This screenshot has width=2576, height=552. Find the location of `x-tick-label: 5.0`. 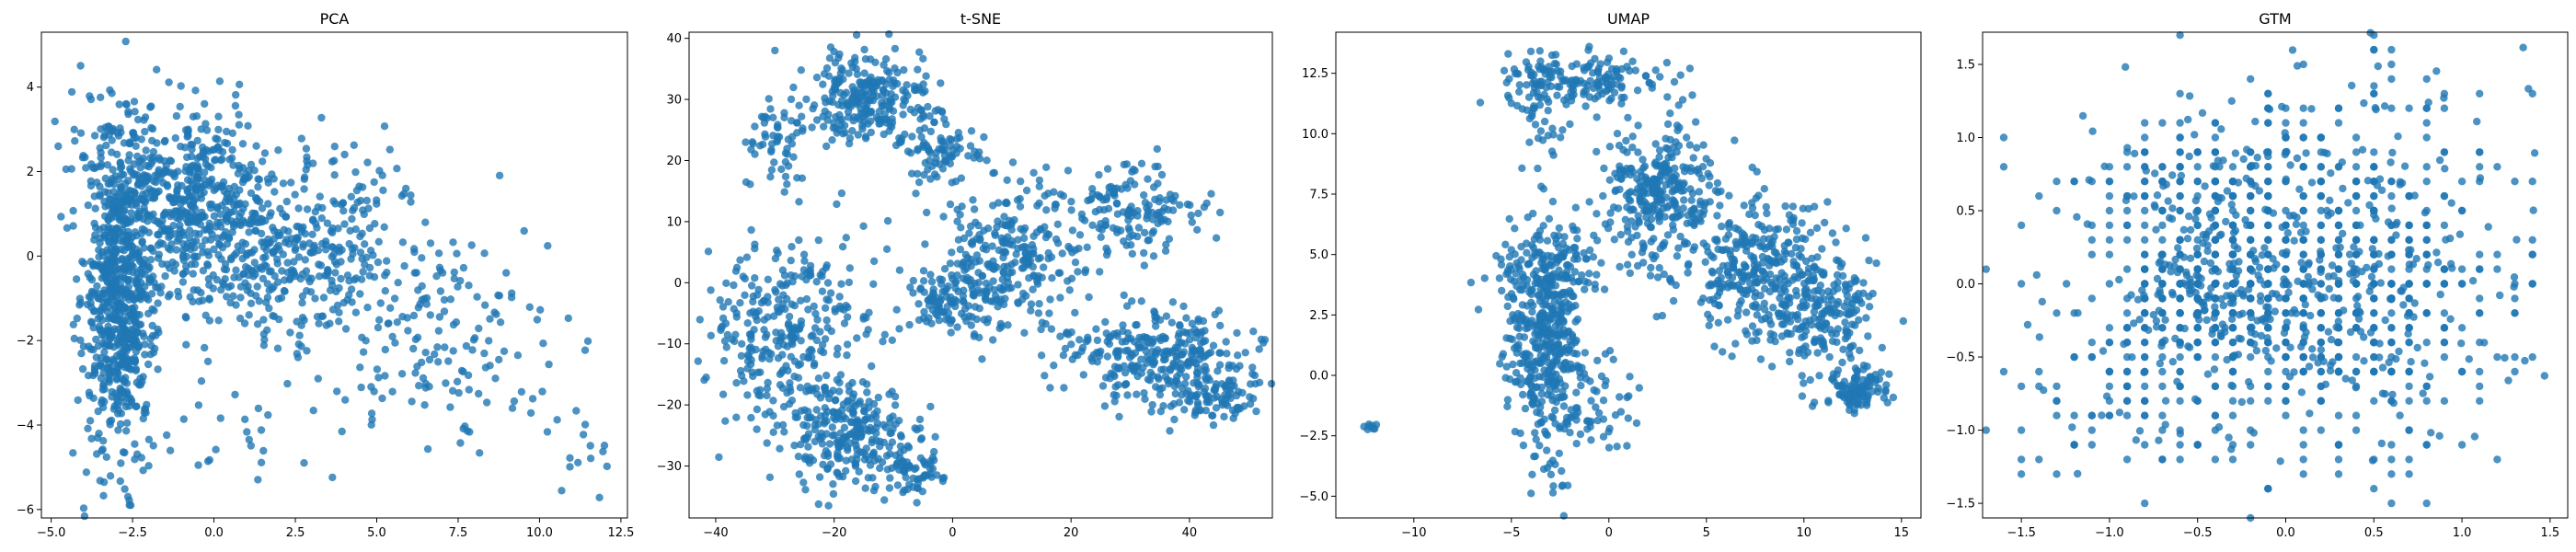

x-tick-label: 5.0 is located at coordinates (376, 533).